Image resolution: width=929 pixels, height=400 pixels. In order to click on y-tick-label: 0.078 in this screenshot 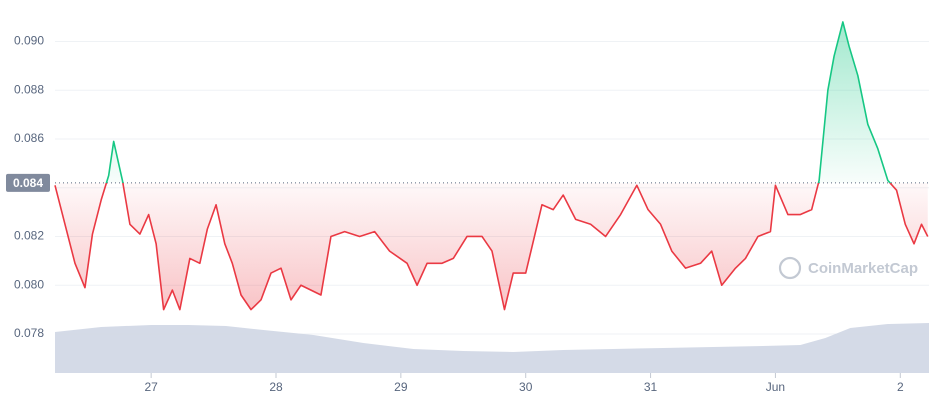, I will do `click(29, 333)`.